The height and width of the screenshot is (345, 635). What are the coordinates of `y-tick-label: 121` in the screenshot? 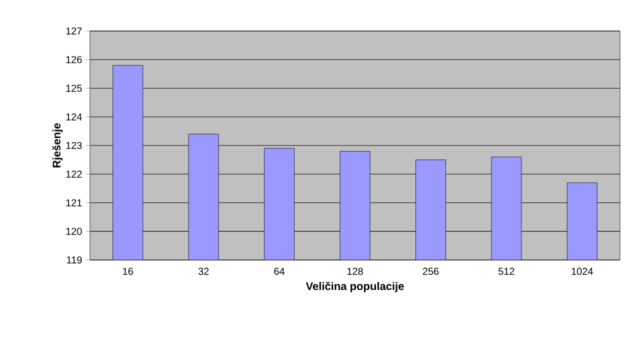 It's located at (74, 202).